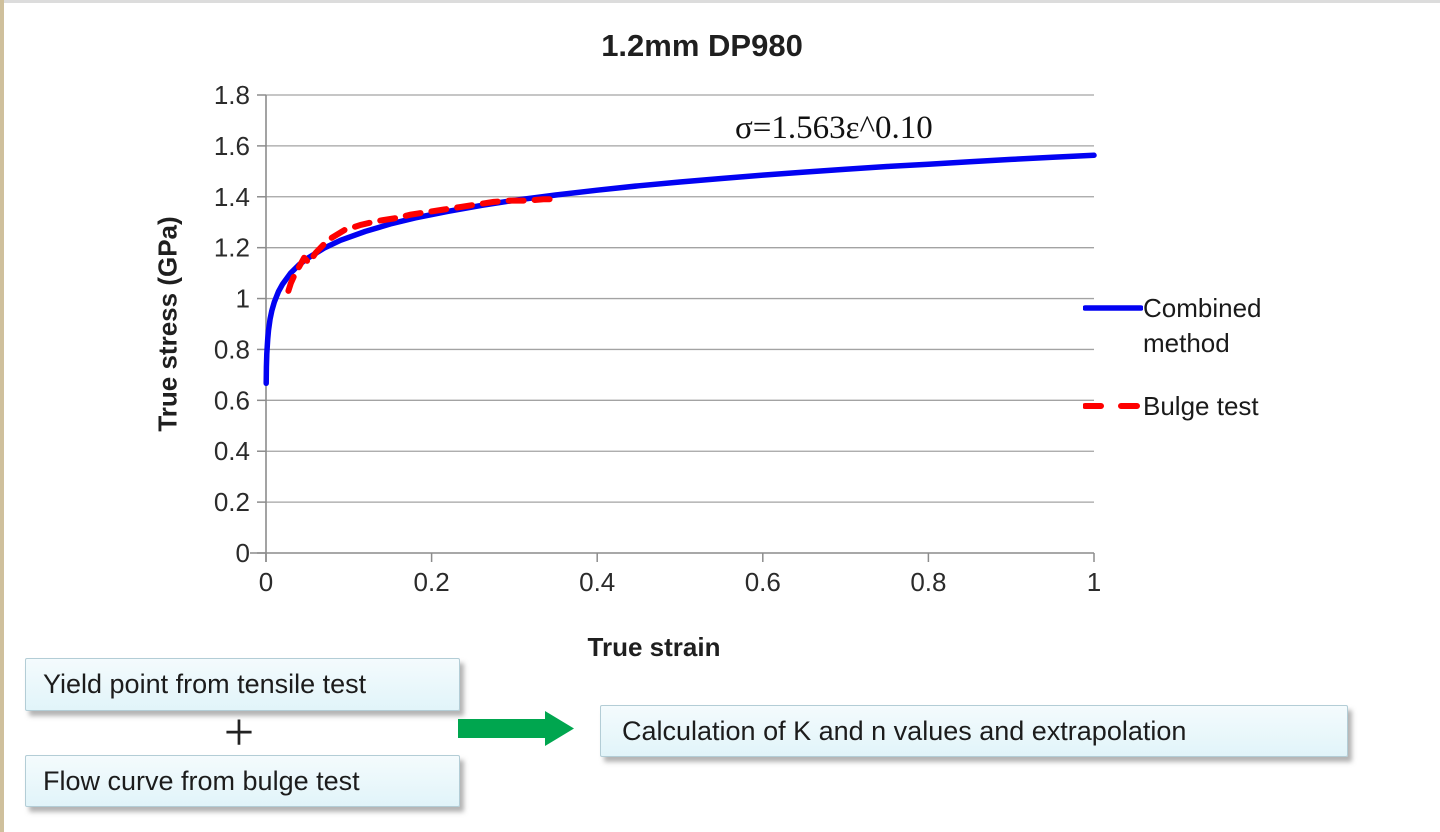  I want to click on x-axis-title: True strain, so click(654, 647).